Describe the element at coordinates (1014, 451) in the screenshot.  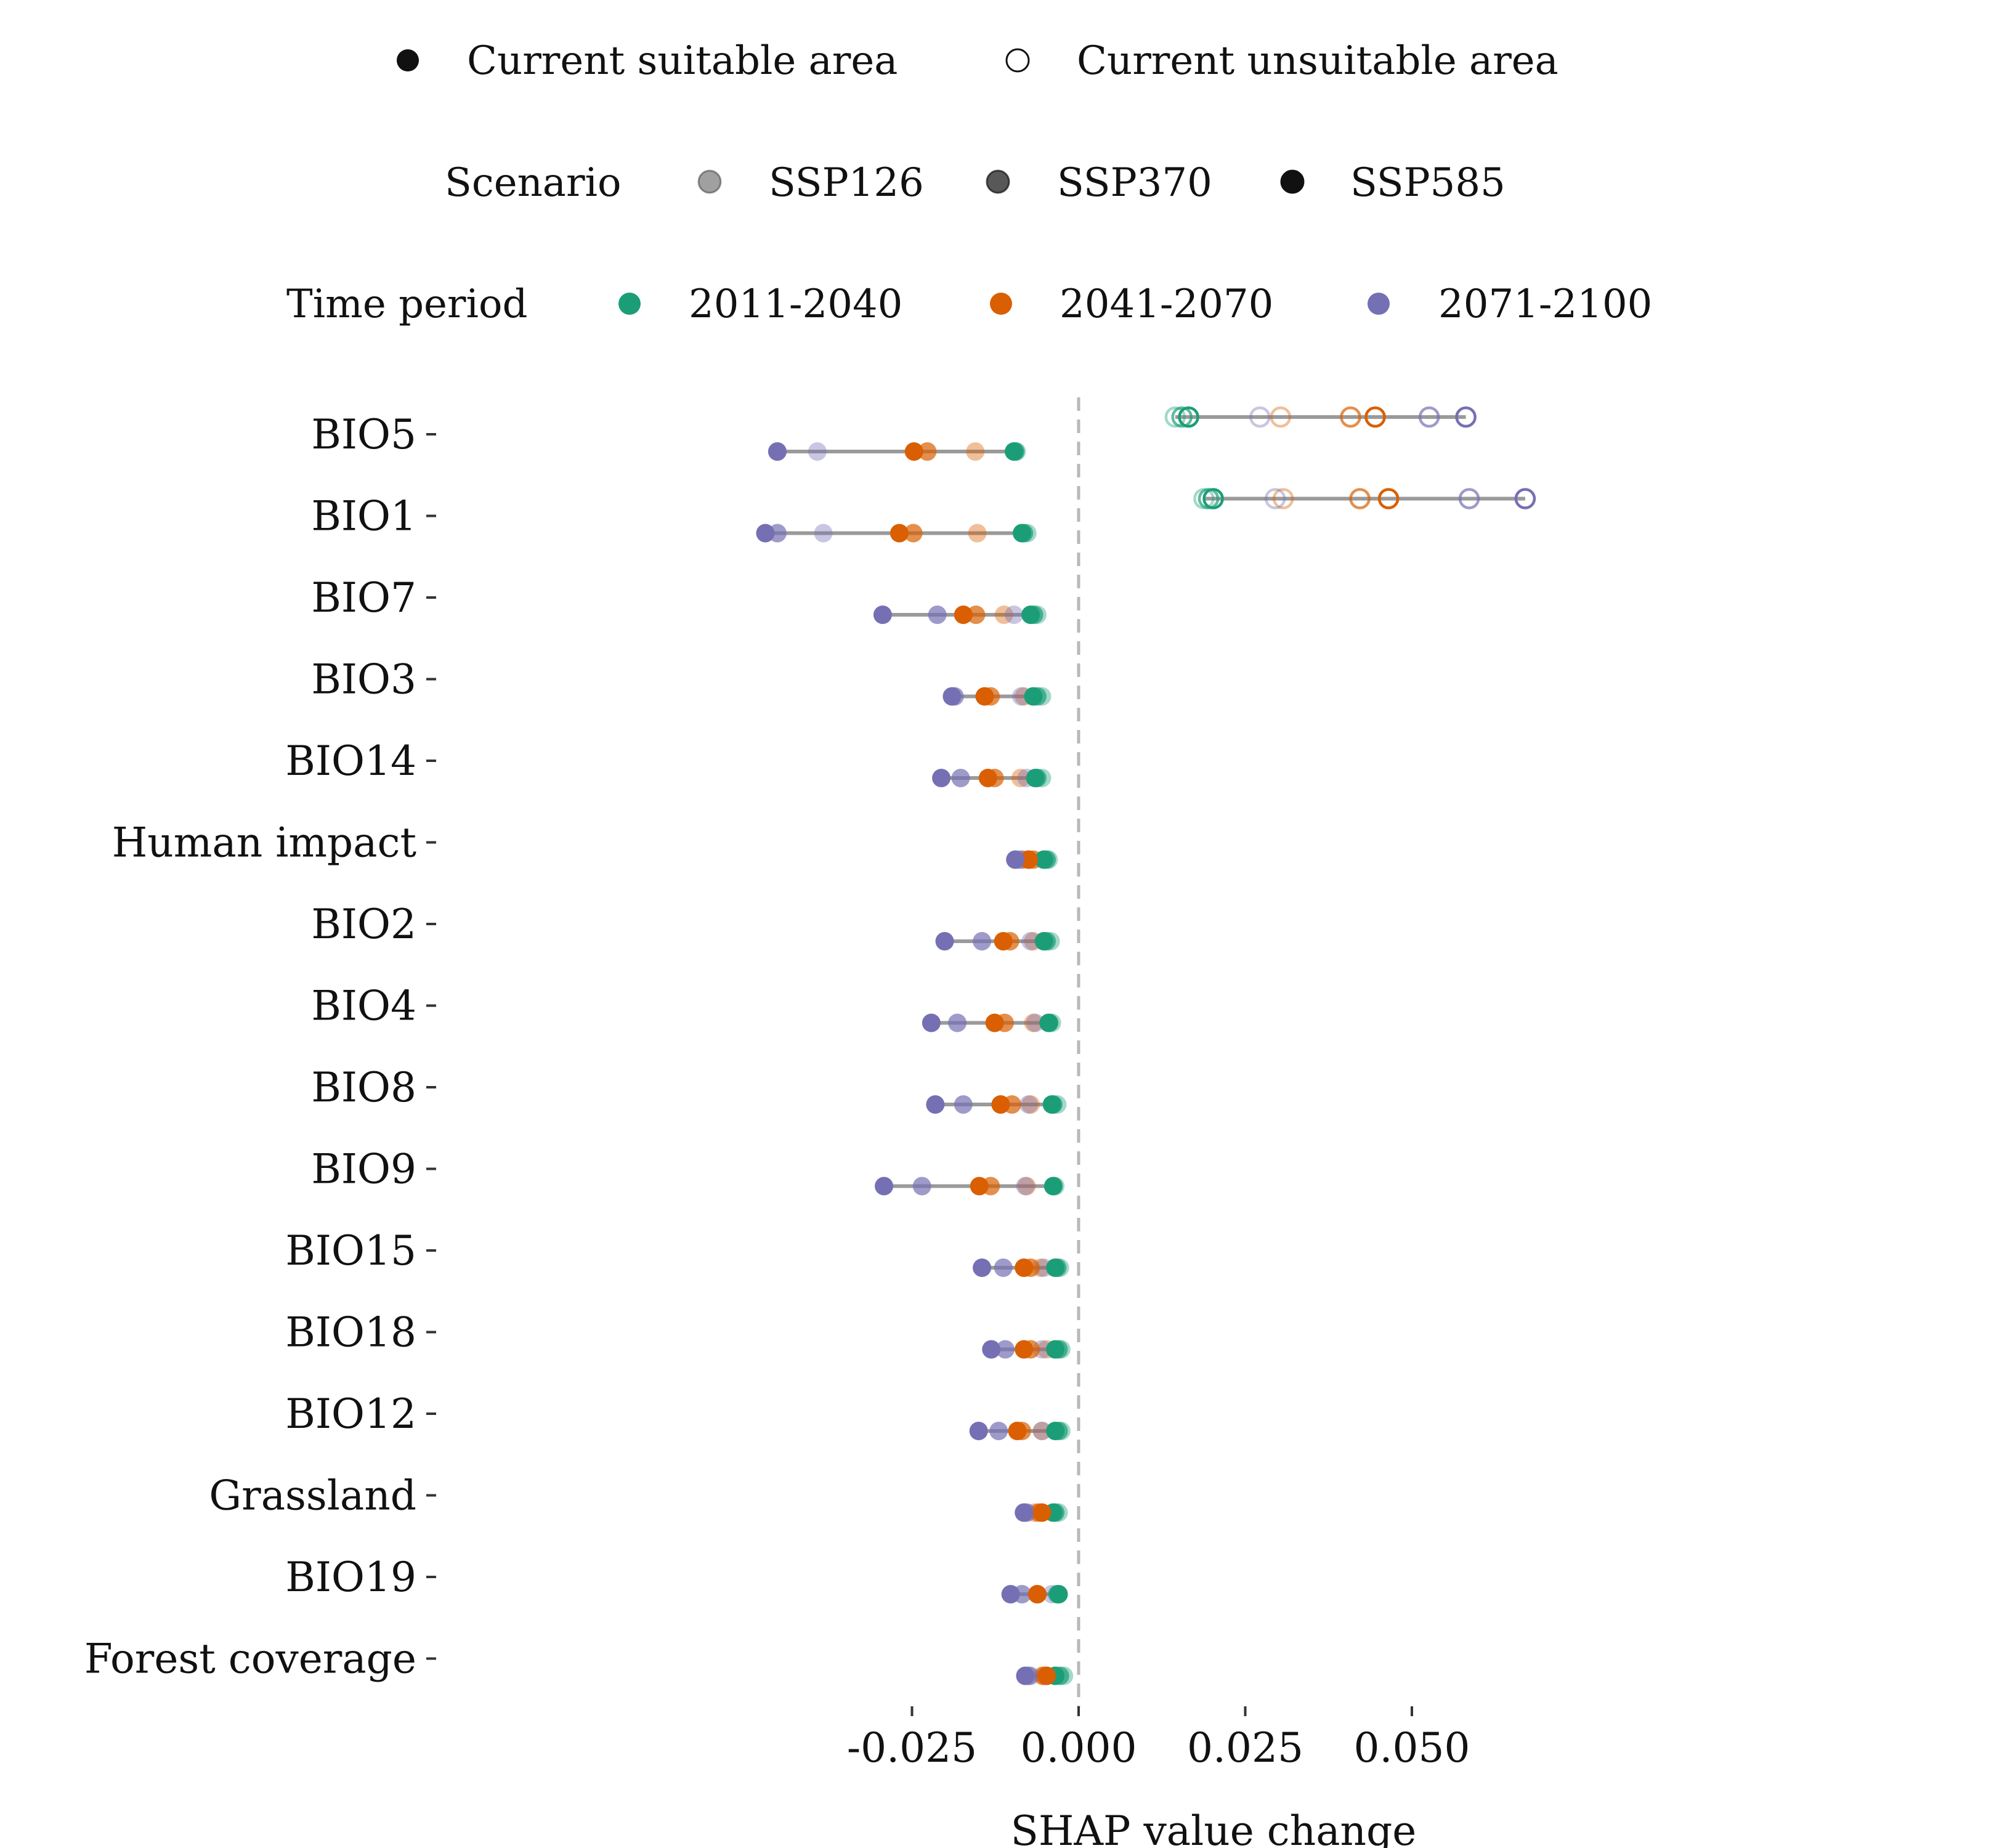
I see `suitable-point-bio5-2011-2040-ssp585` at that location.